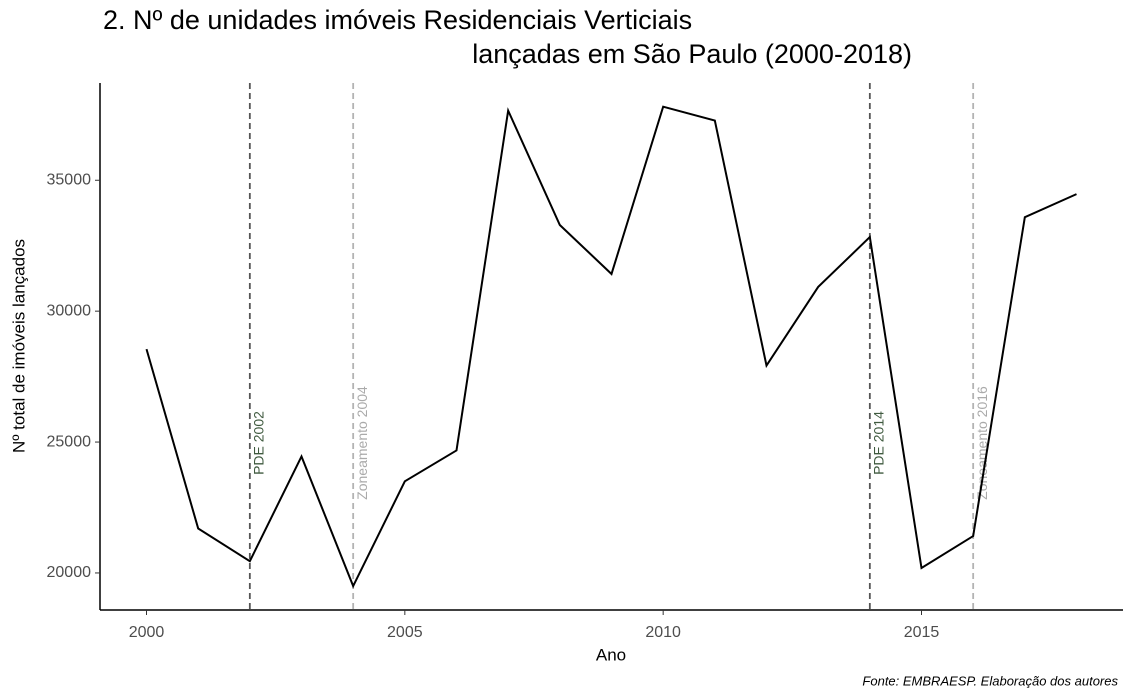  What do you see at coordinates (611, 654) in the screenshot?
I see `x-axis-label: Ano` at bounding box center [611, 654].